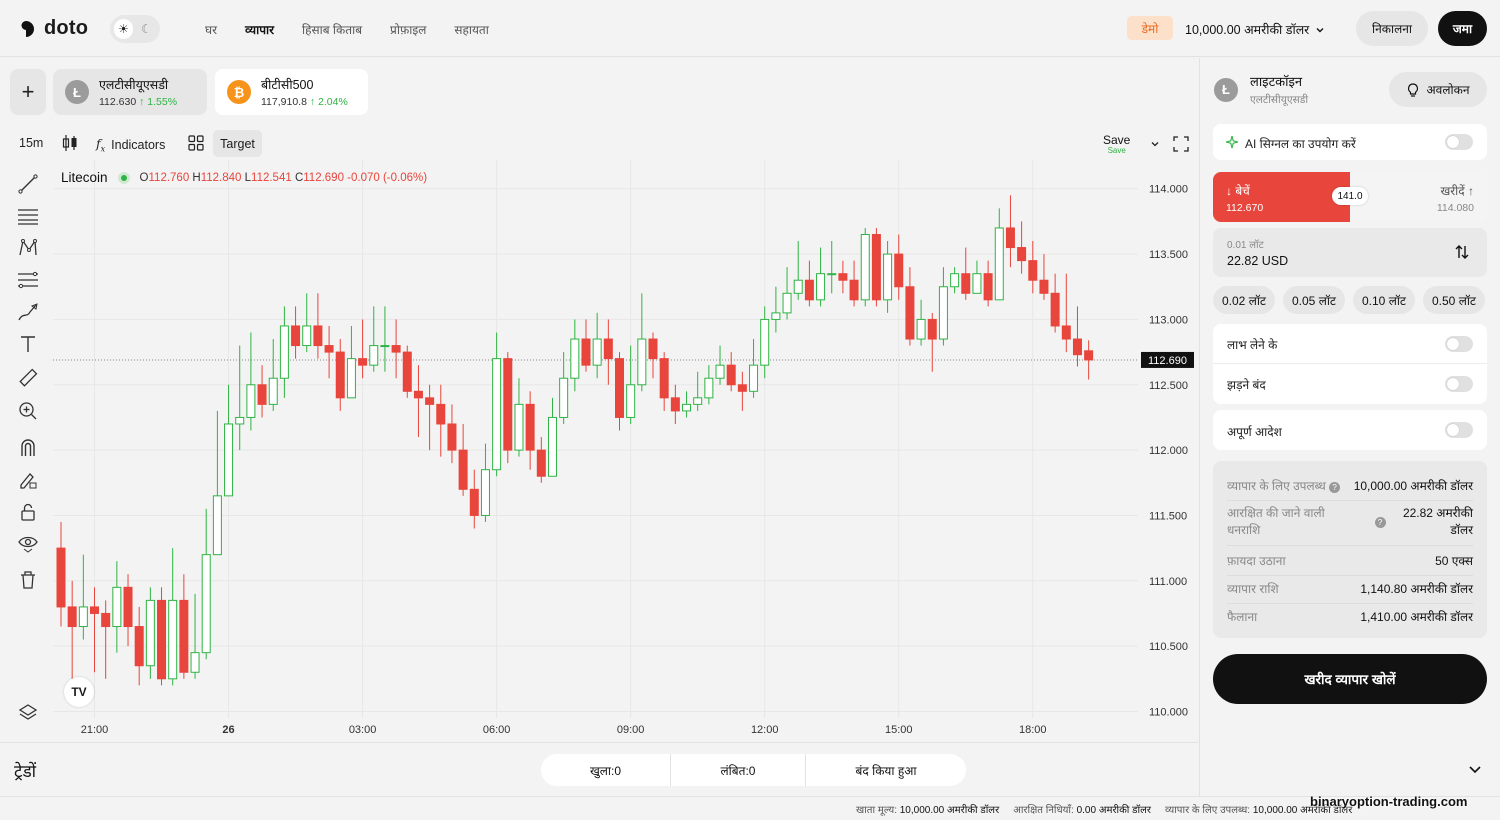 The height and width of the screenshot is (820, 1500). I want to click on eye-icon, so click(28, 543).